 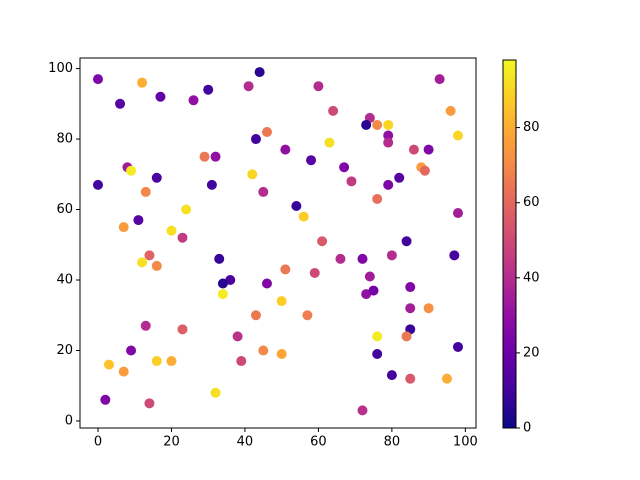 What do you see at coordinates (64, 139) in the screenshot?
I see `y-tick-label: 80` at bounding box center [64, 139].